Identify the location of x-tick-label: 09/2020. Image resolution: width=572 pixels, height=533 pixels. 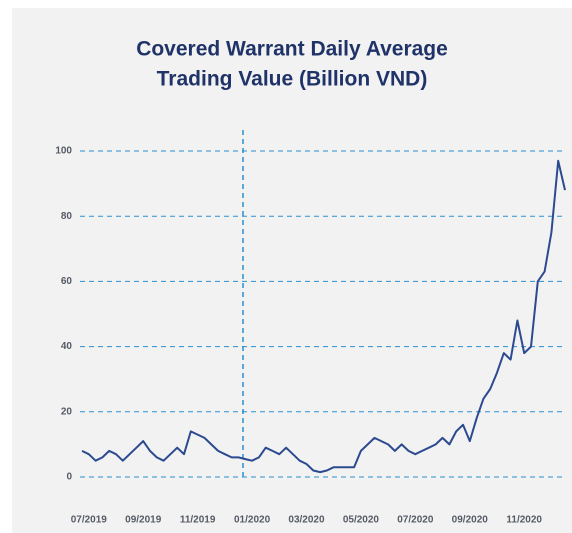
(470, 520).